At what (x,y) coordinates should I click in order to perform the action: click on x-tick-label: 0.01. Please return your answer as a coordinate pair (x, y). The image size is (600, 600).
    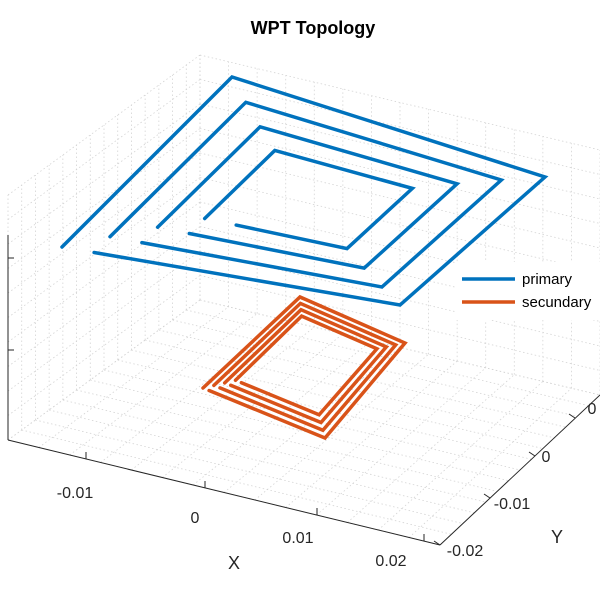
    Looking at the image, I should click on (297, 538).